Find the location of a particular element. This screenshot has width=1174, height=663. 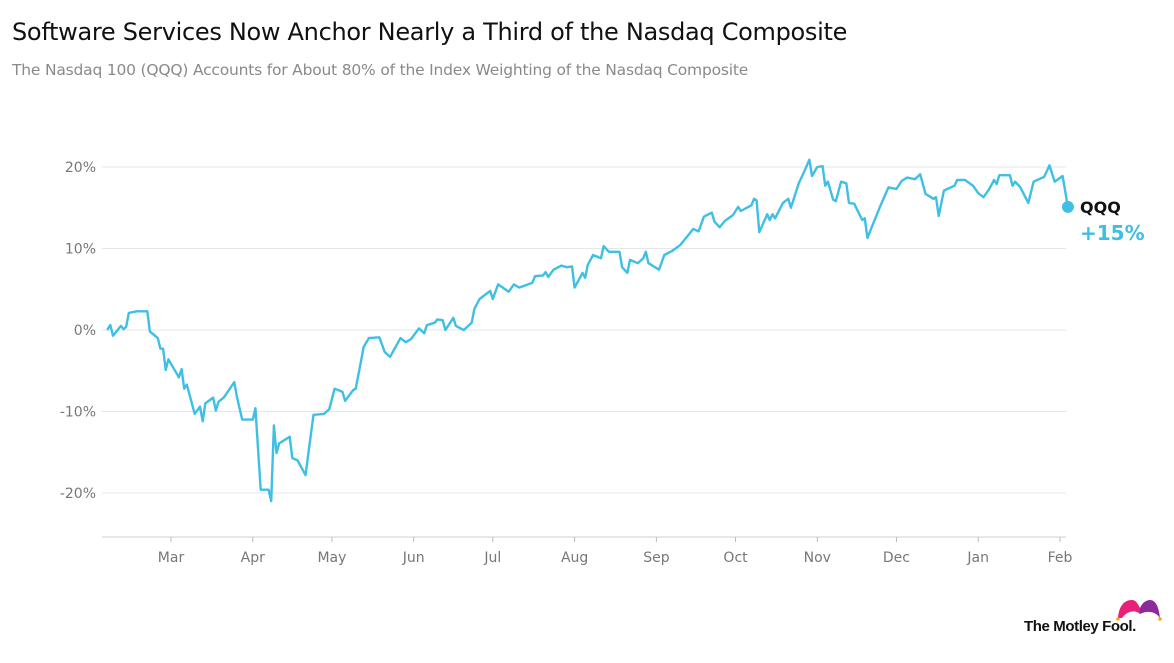

y-tick-label: -10% is located at coordinates (78, 413).